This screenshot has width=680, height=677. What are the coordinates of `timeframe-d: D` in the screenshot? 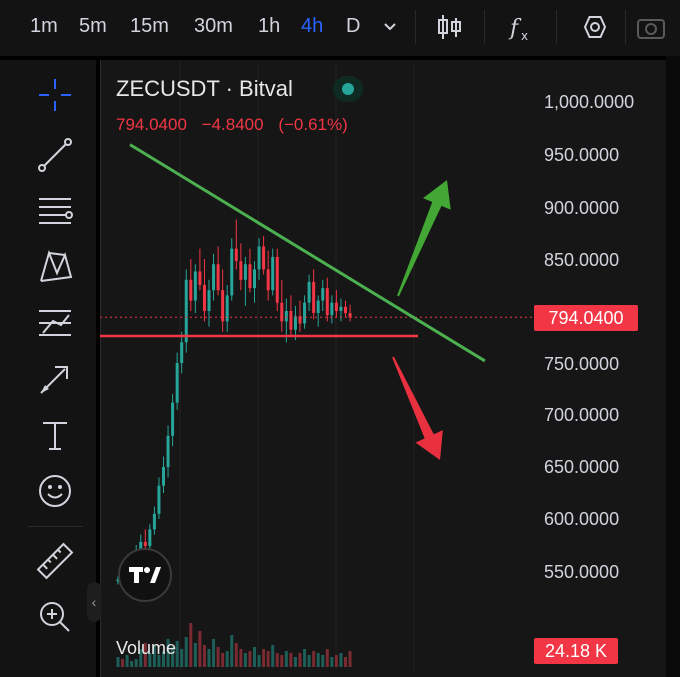 It's located at (353, 26).